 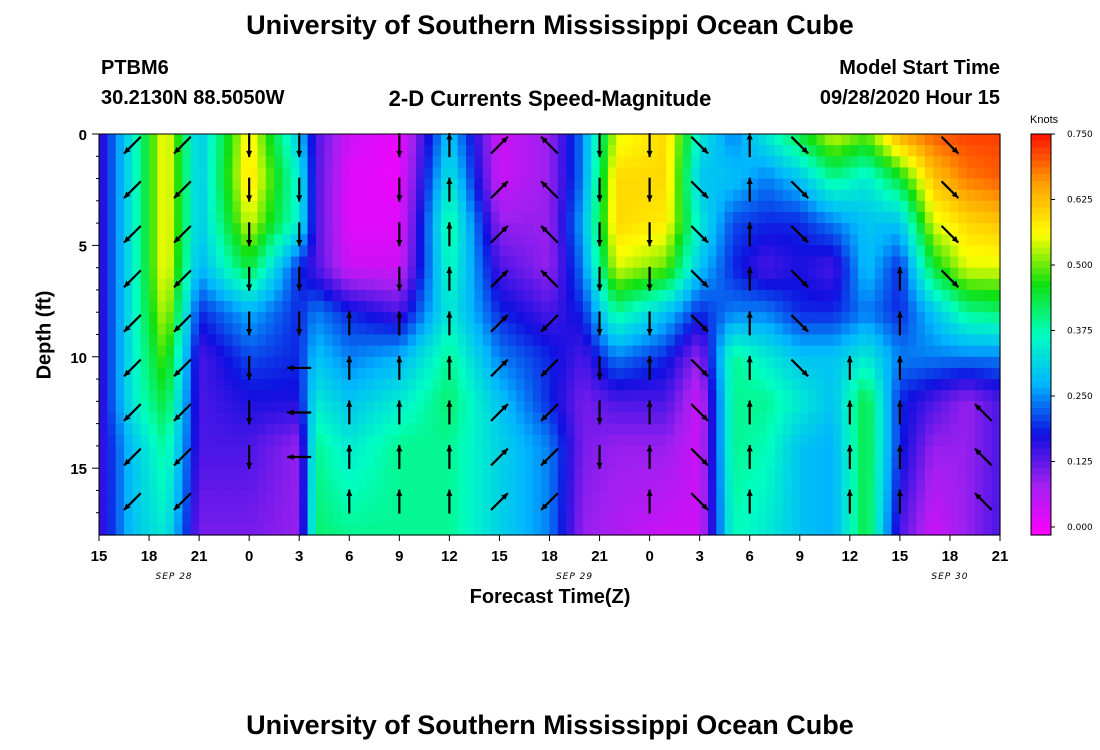 I want to click on colorbar-swatch, so click(x=1041, y=224).